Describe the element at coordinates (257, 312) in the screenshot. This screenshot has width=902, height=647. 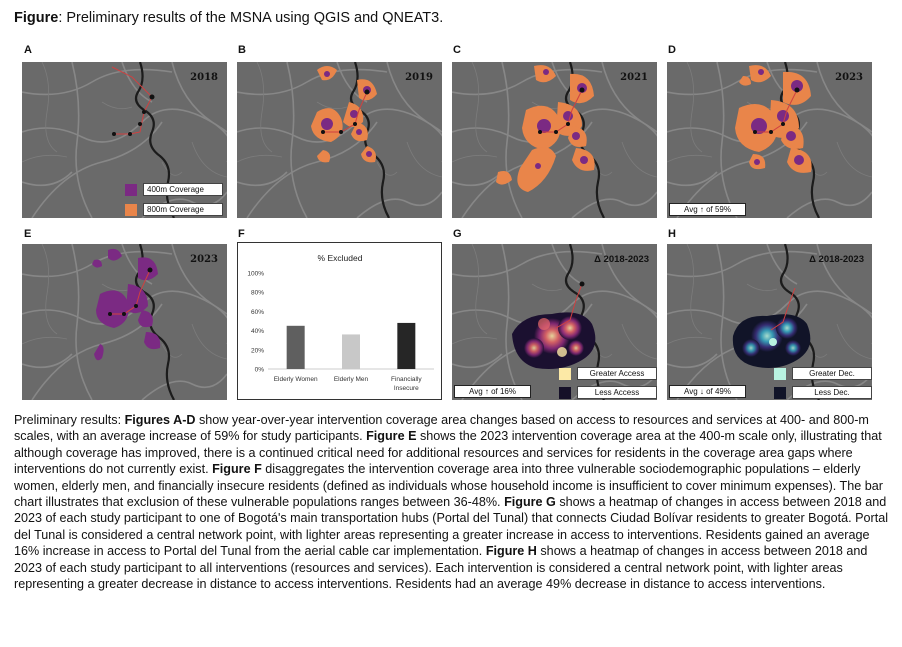
I see `y-tick-label: 60%` at that location.